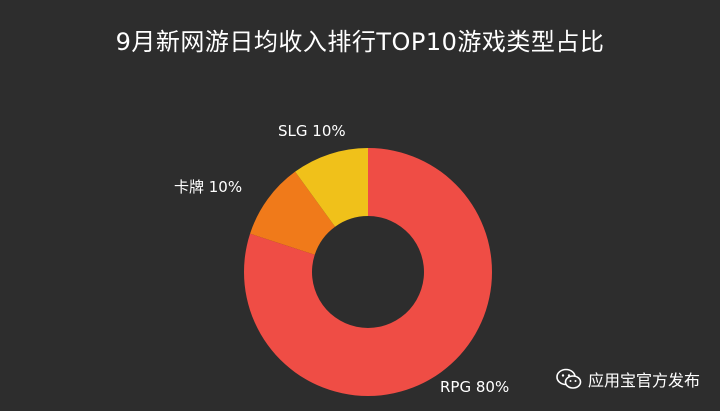  What do you see at coordinates (360, 42) in the screenshot?
I see `chart-title: 9月新网游日均收入排行TOP10游戏类型占比` at bounding box center [360, 42].